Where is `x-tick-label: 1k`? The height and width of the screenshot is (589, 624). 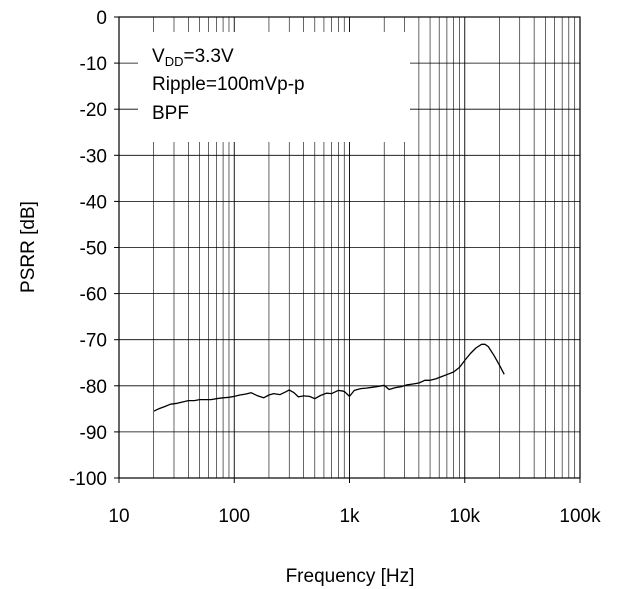
x-tick-label: 1k is located at coordinates (349, 516).